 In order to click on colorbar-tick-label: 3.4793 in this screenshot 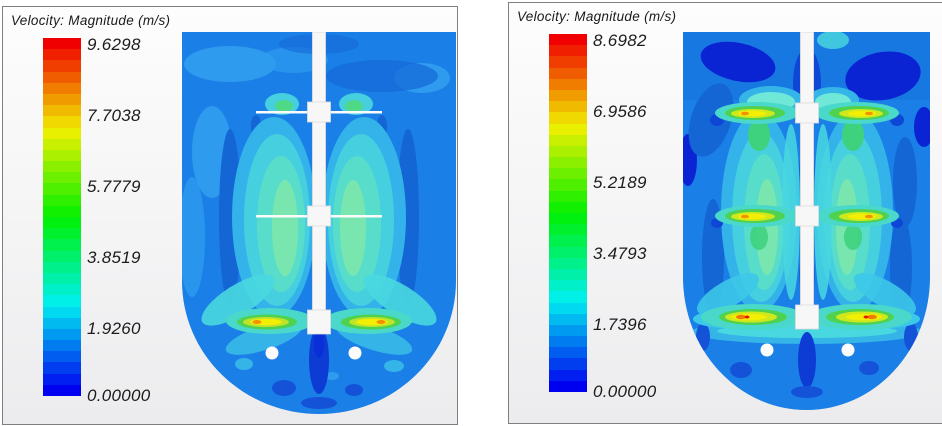, I will do `click(620, 253)`.